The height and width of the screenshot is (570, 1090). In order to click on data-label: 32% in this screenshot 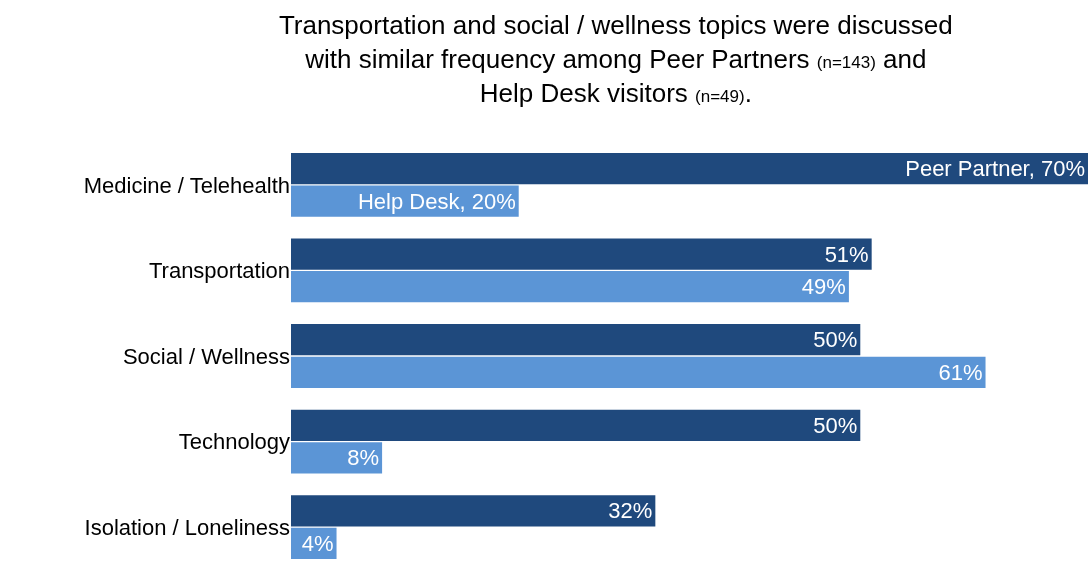, I will do `click(630, 511)`.